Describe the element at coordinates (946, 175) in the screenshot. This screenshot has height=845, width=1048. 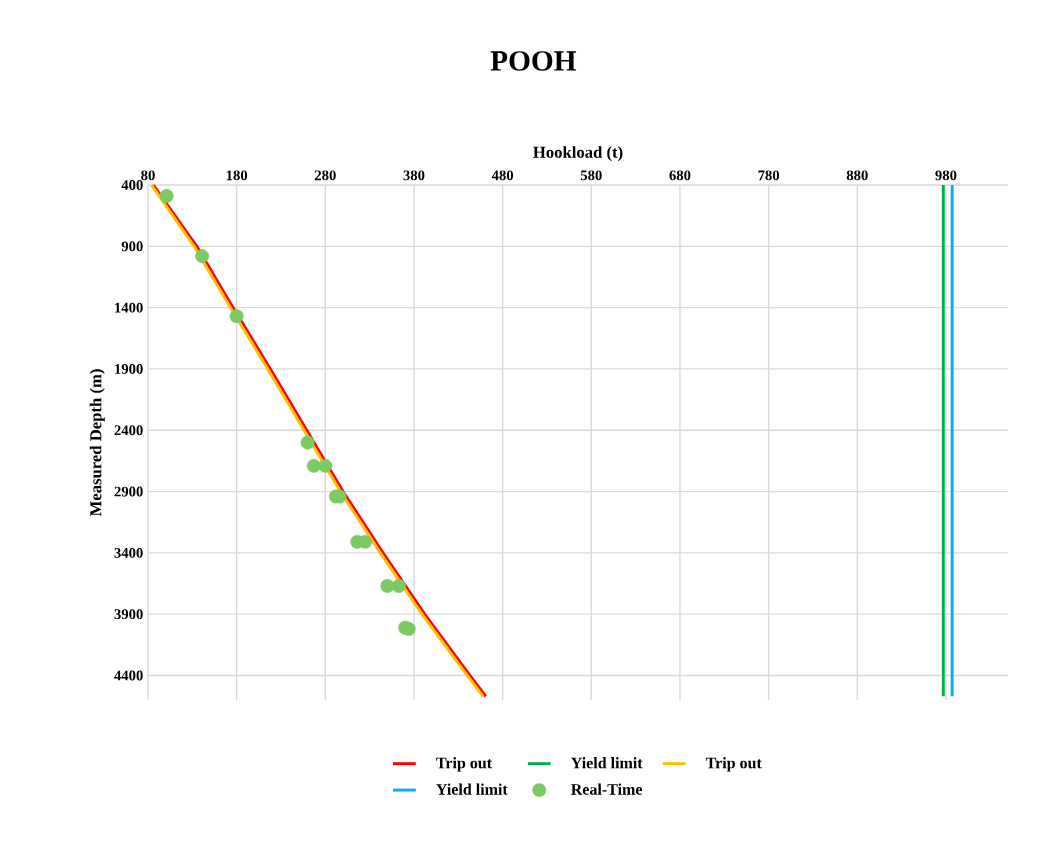
I see `x-tick-label: 980` at that location.